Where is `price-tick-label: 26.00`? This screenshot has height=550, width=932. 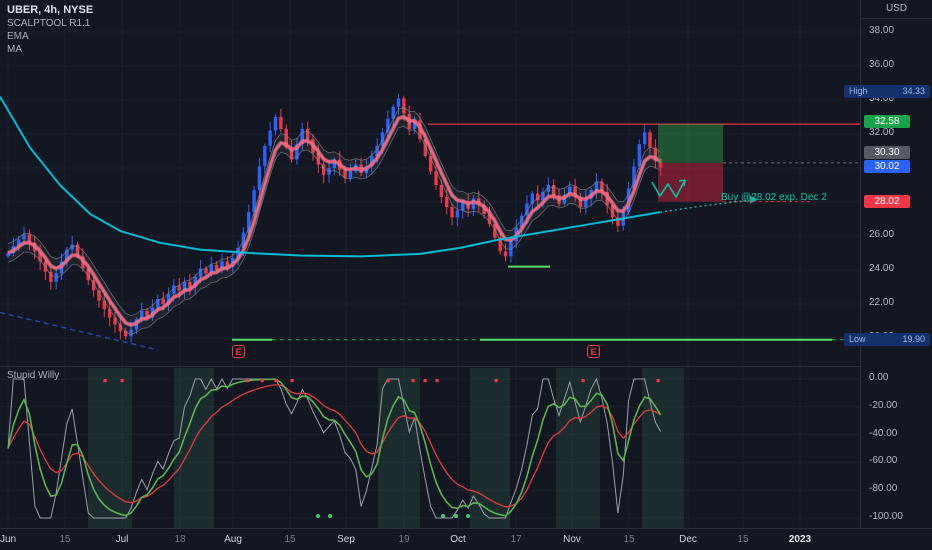
price-tick-label: 26.00 is located at coordinates (882, 234).